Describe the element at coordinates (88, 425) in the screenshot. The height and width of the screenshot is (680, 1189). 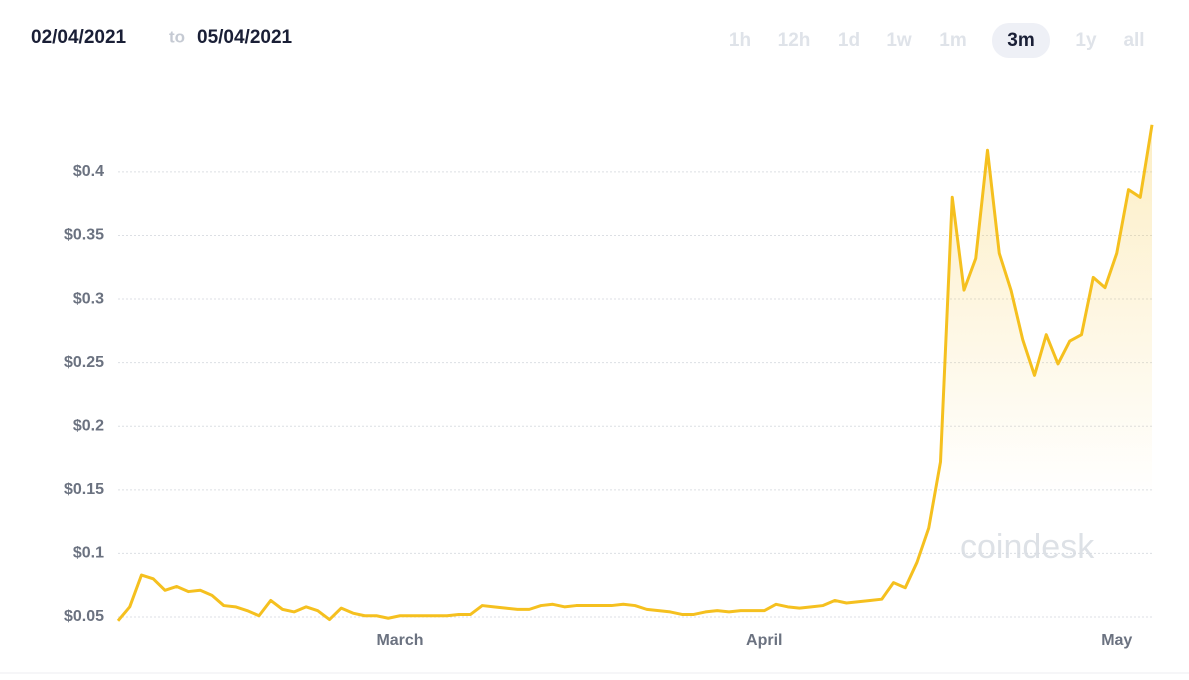
I see `y-tick-label: $0.2` at that location.